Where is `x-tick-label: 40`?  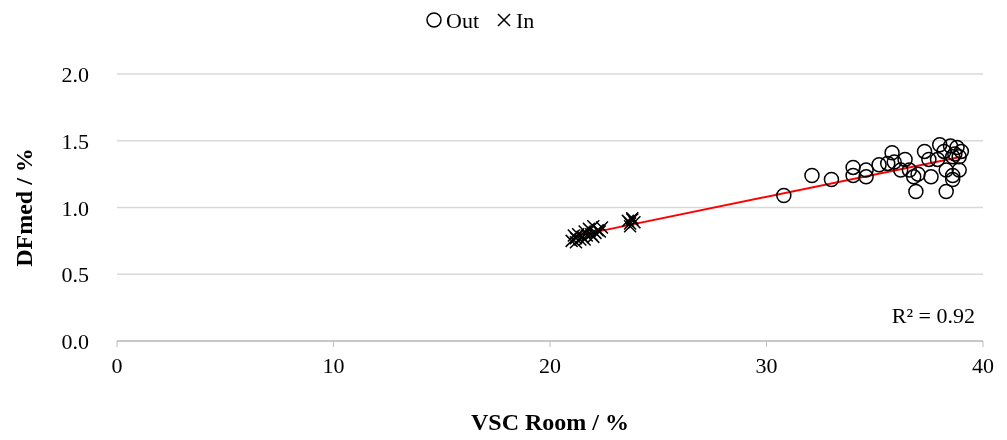
x-tick-label: 40 is located at coordinates (983, 365).